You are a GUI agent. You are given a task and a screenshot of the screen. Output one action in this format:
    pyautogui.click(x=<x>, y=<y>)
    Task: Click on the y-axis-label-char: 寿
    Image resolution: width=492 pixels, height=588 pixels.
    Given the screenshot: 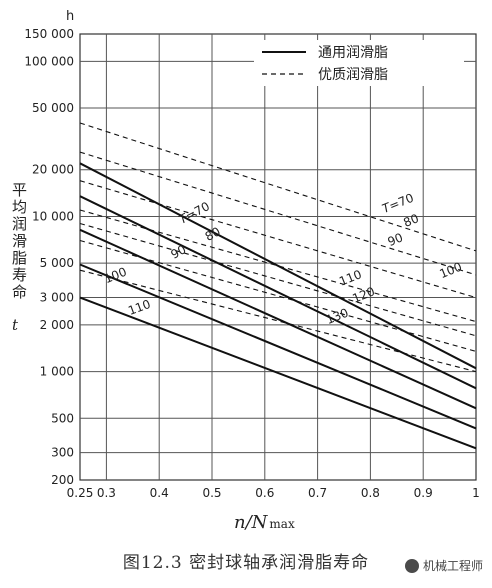 What is the action you would take?
    pyautogui.click(x=19, y=275)
    